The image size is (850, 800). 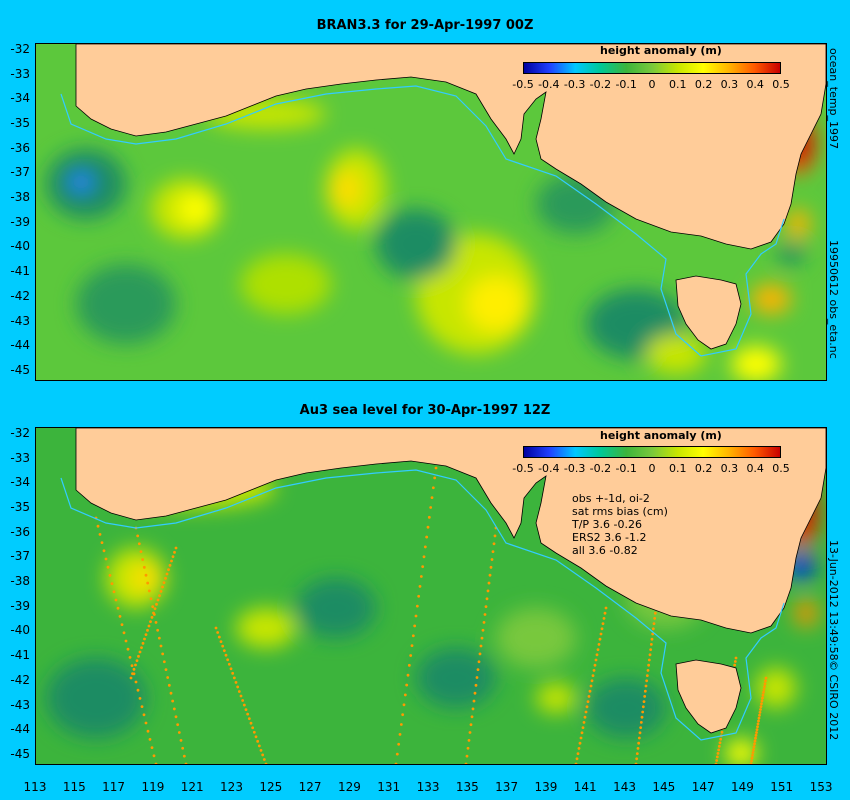 I want to click on y-tick-label: -39, so click(x=20, y=605).